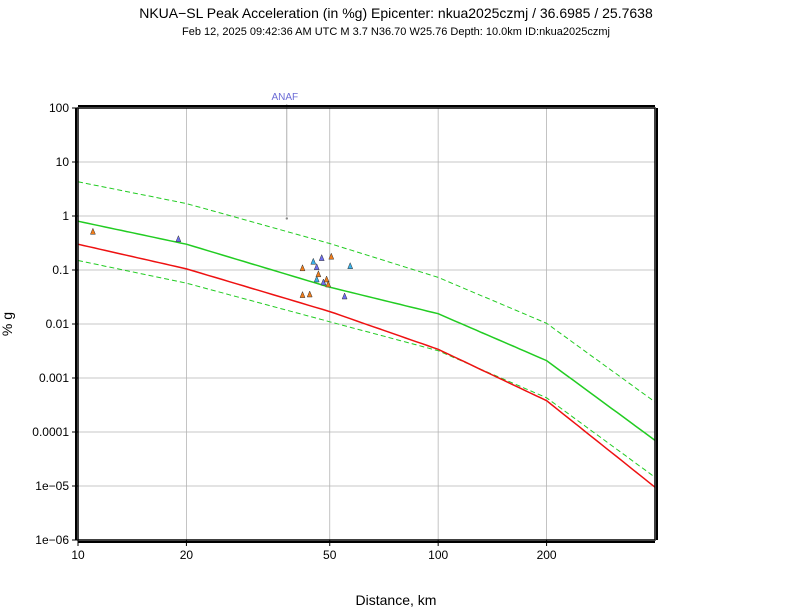  I want to click on y-tick-label: 1e−05, so click(52, 486).